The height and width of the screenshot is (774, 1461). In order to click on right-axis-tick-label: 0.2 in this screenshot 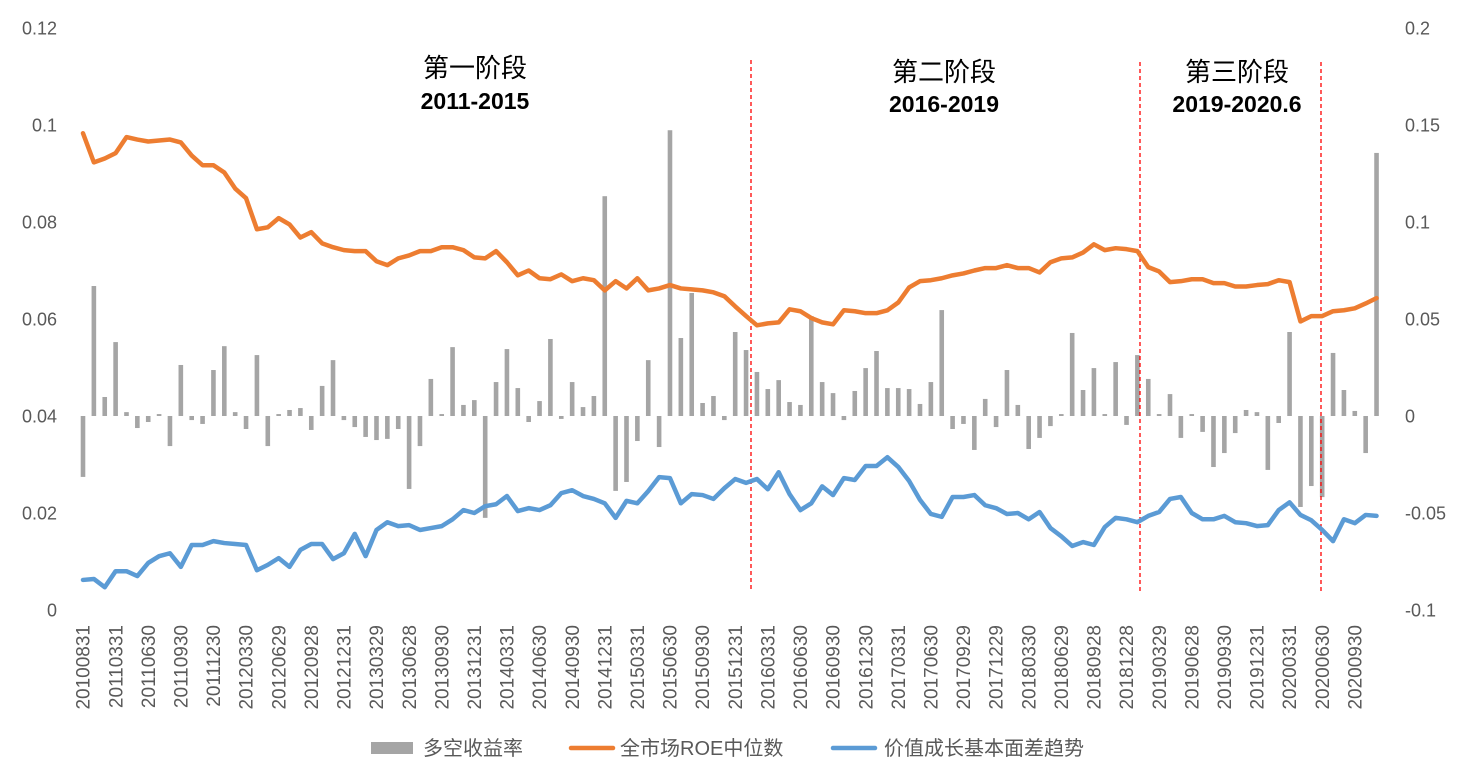, I will do `click(1417, 28)`.